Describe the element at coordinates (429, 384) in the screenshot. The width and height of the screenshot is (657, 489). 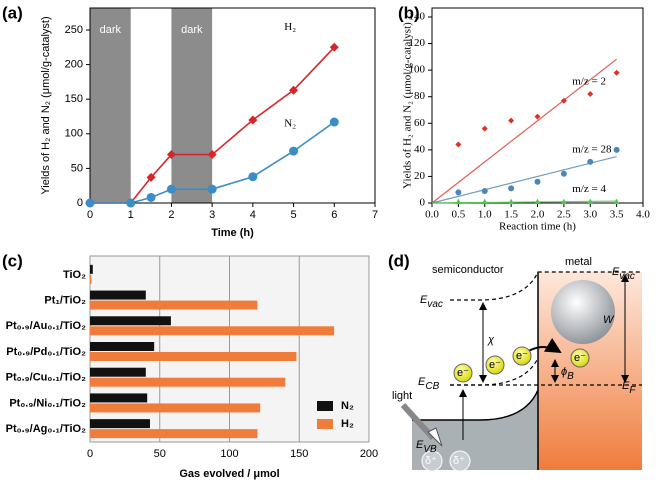
I see `ecb-label: ECB` at that location.